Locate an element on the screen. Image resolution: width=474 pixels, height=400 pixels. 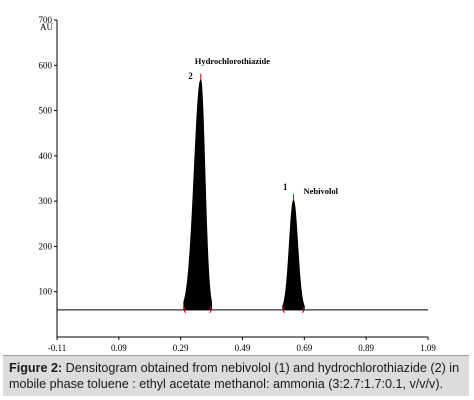
figure-caption-label: Figure 2: is located at coordinates (36, 368).